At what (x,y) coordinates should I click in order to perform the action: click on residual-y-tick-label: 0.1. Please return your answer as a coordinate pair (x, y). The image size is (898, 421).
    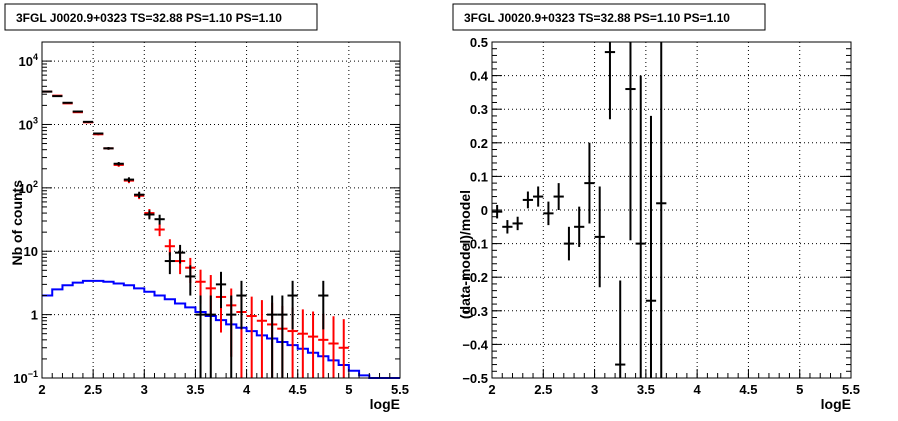
    Looking at the image, I should click on (479, 176).